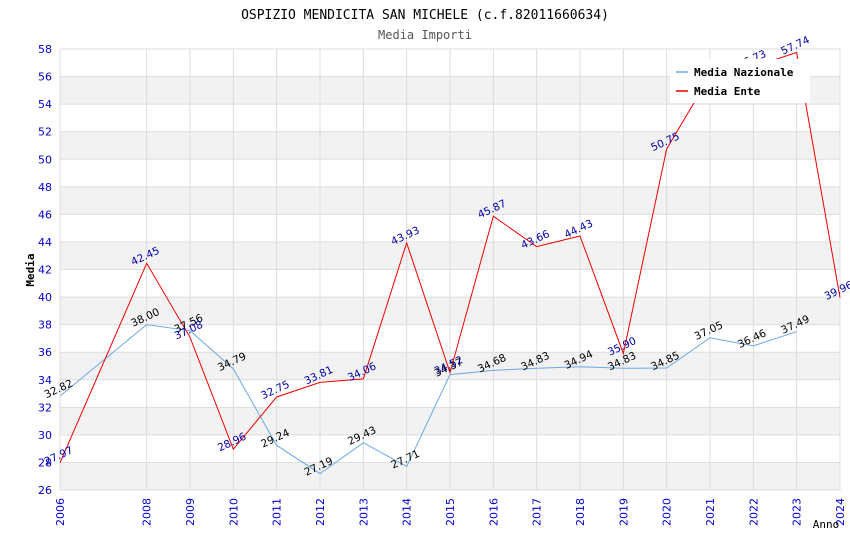 This screenshot has width=850, height=550. I want to click on y-tick-label: 42, so click(45, 270).